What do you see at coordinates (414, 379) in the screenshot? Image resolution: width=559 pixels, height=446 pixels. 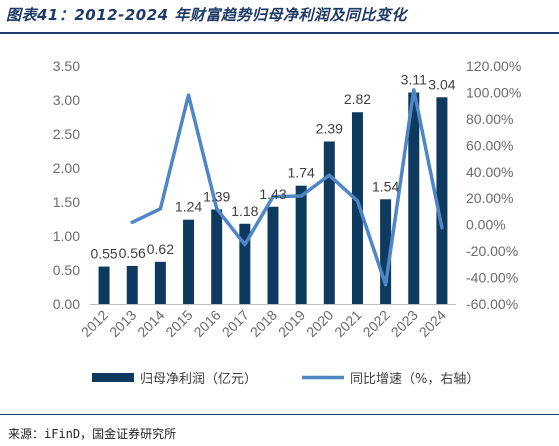 I see `legend-line-label: 同比增速（%，右轴）` at bounding box center [414, 379].